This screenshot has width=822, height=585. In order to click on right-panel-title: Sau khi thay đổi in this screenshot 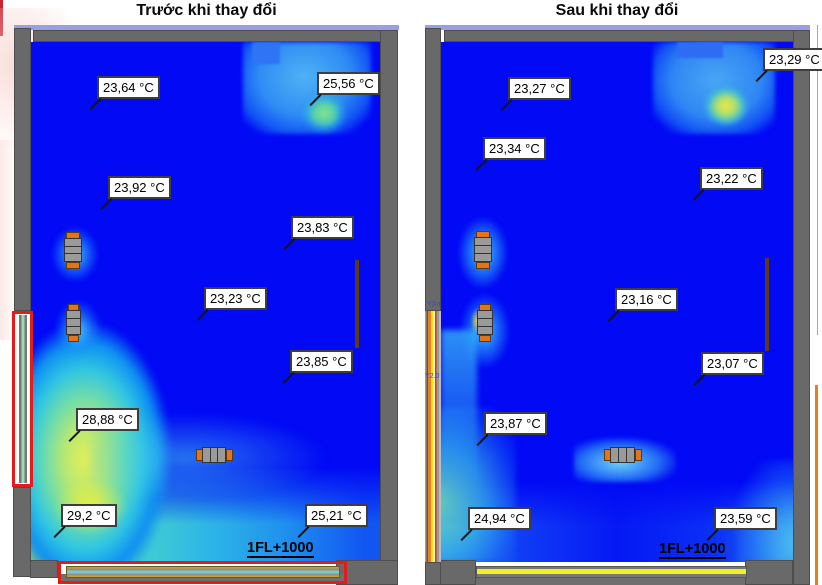, I will do `click(617, 10)`.